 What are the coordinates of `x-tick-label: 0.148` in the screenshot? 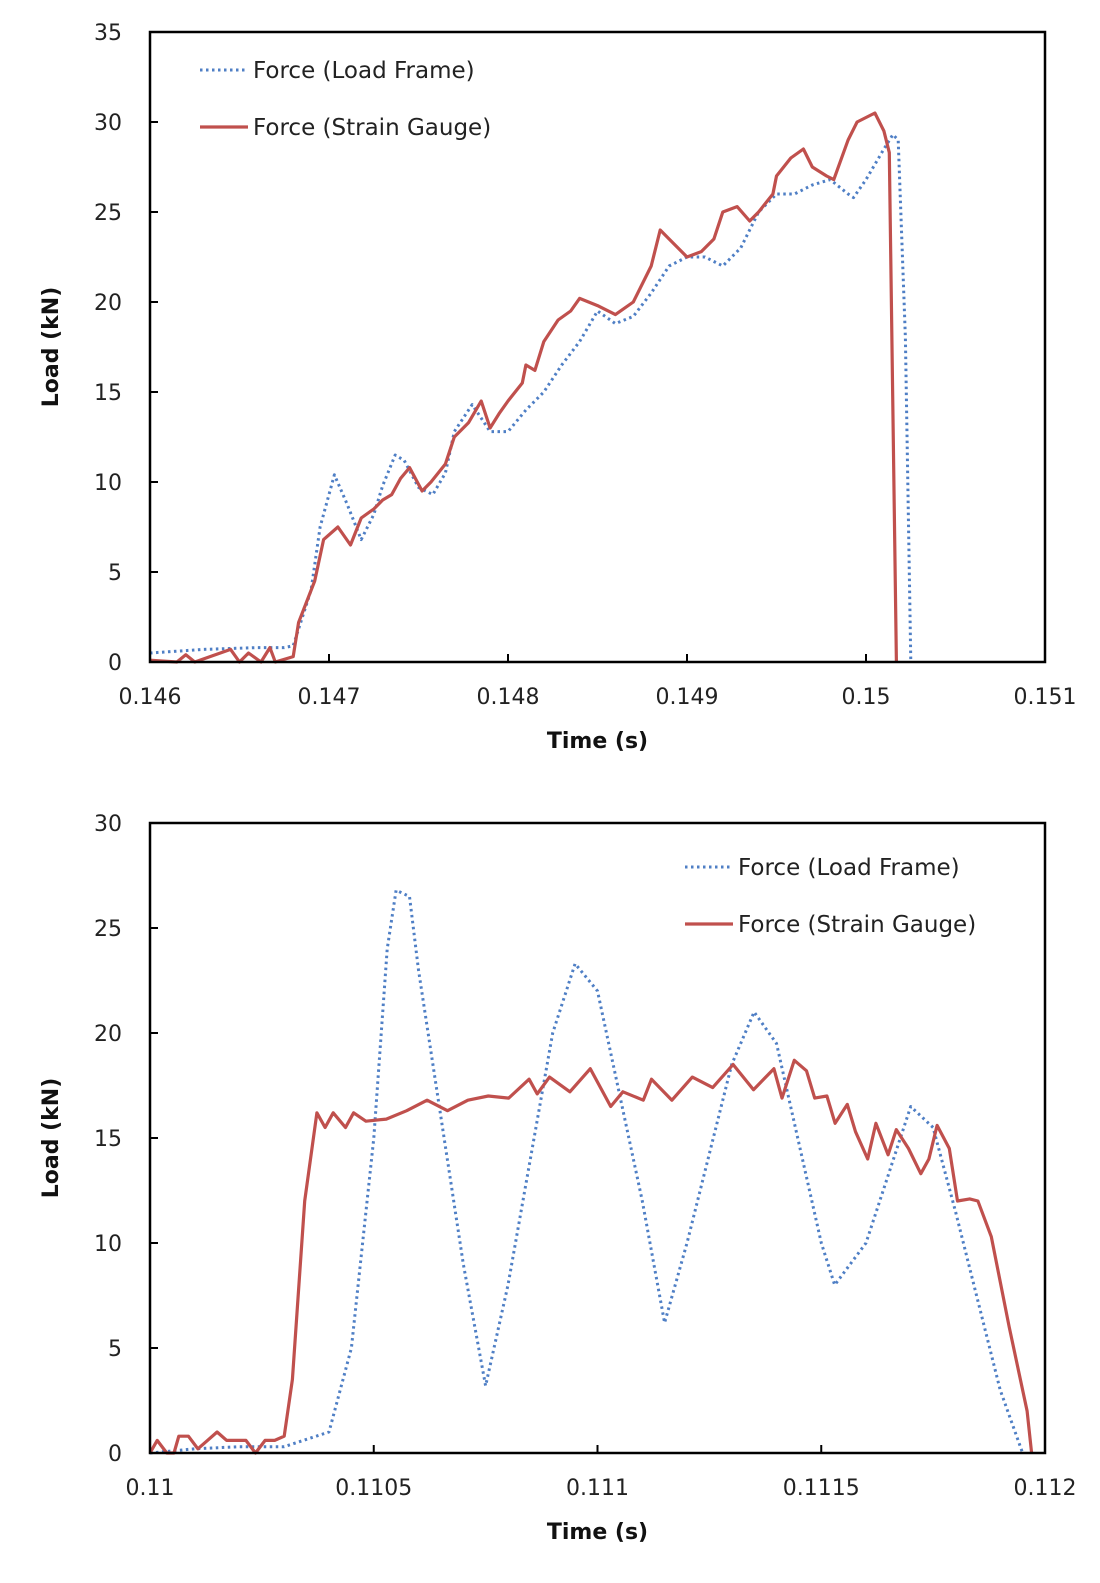 It's located at (508, 697).